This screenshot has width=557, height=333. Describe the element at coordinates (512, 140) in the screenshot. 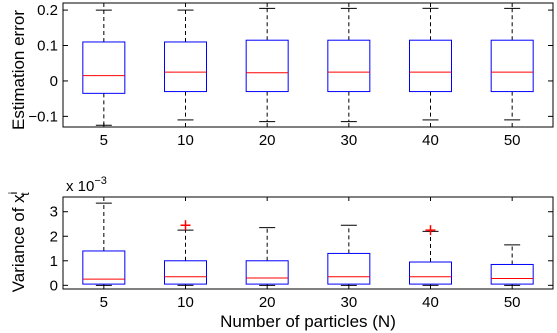

I see `error-x-tick-label: 50` at that location.